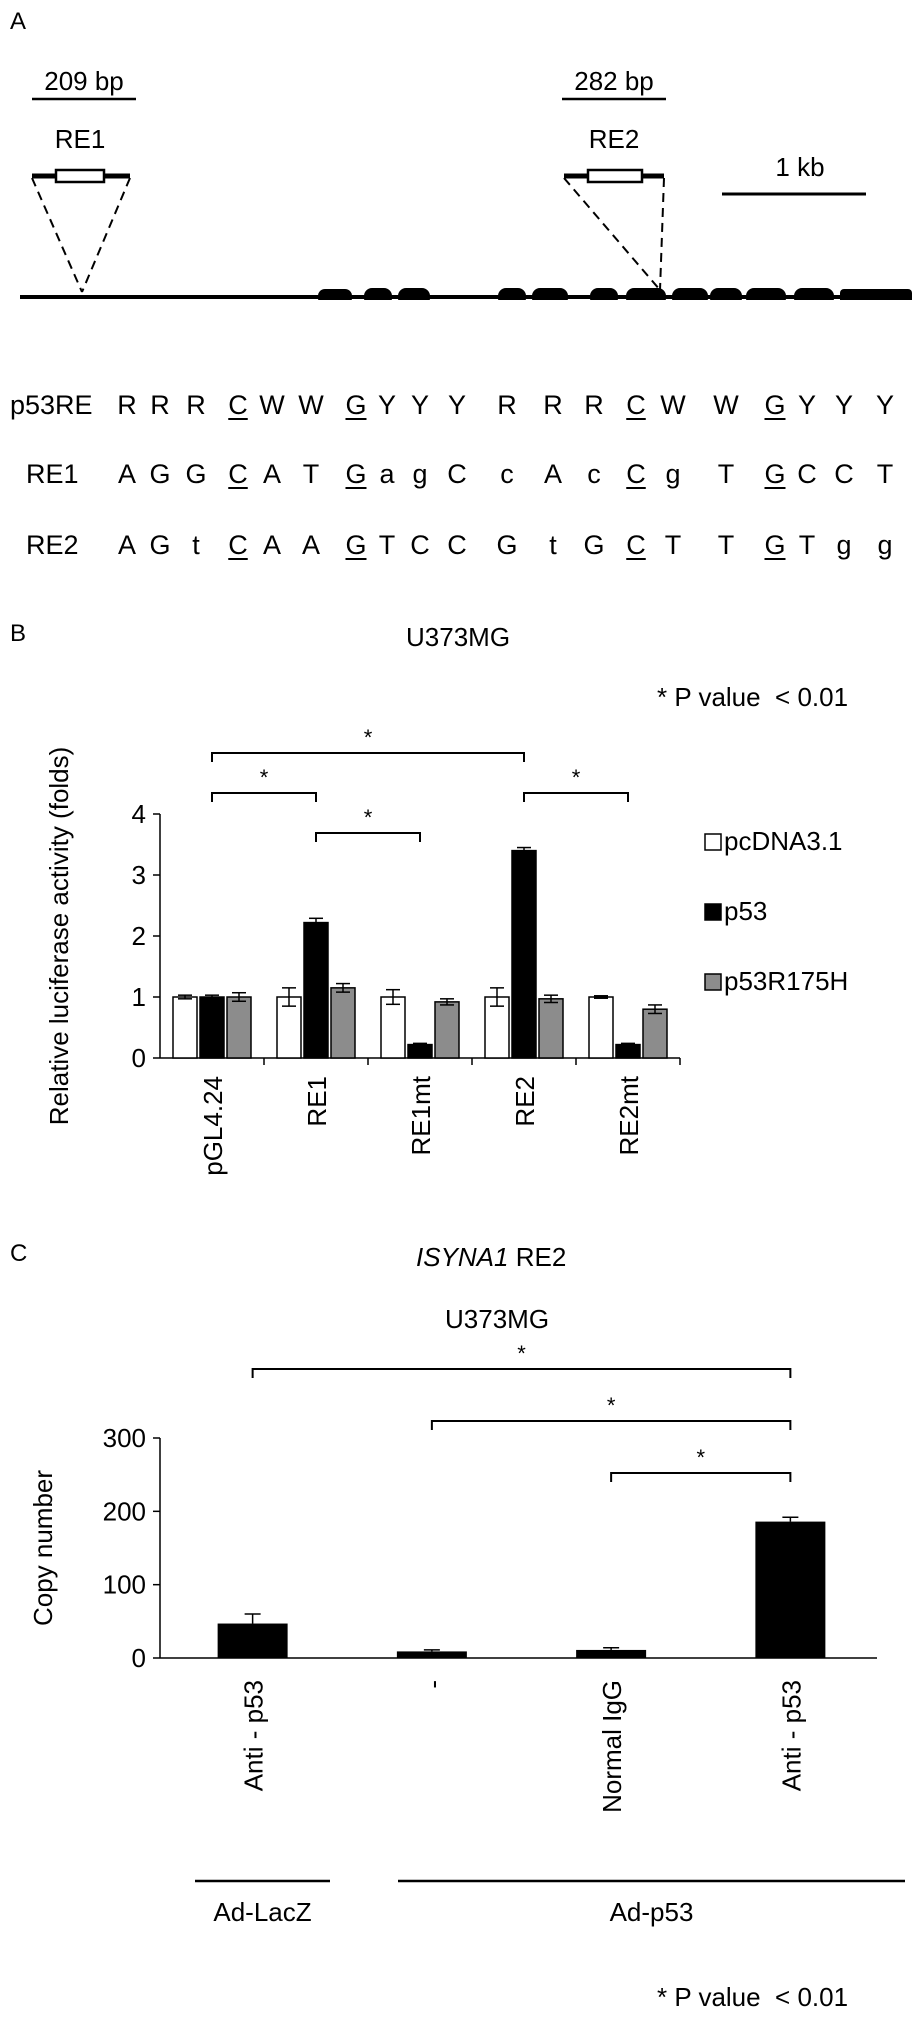 The image size is (917, 2031). What do you see at coordinates (421, 1115) in the screenshot?
I see `x-tick-label: RE1mt` at bounding box center [421, 1115].